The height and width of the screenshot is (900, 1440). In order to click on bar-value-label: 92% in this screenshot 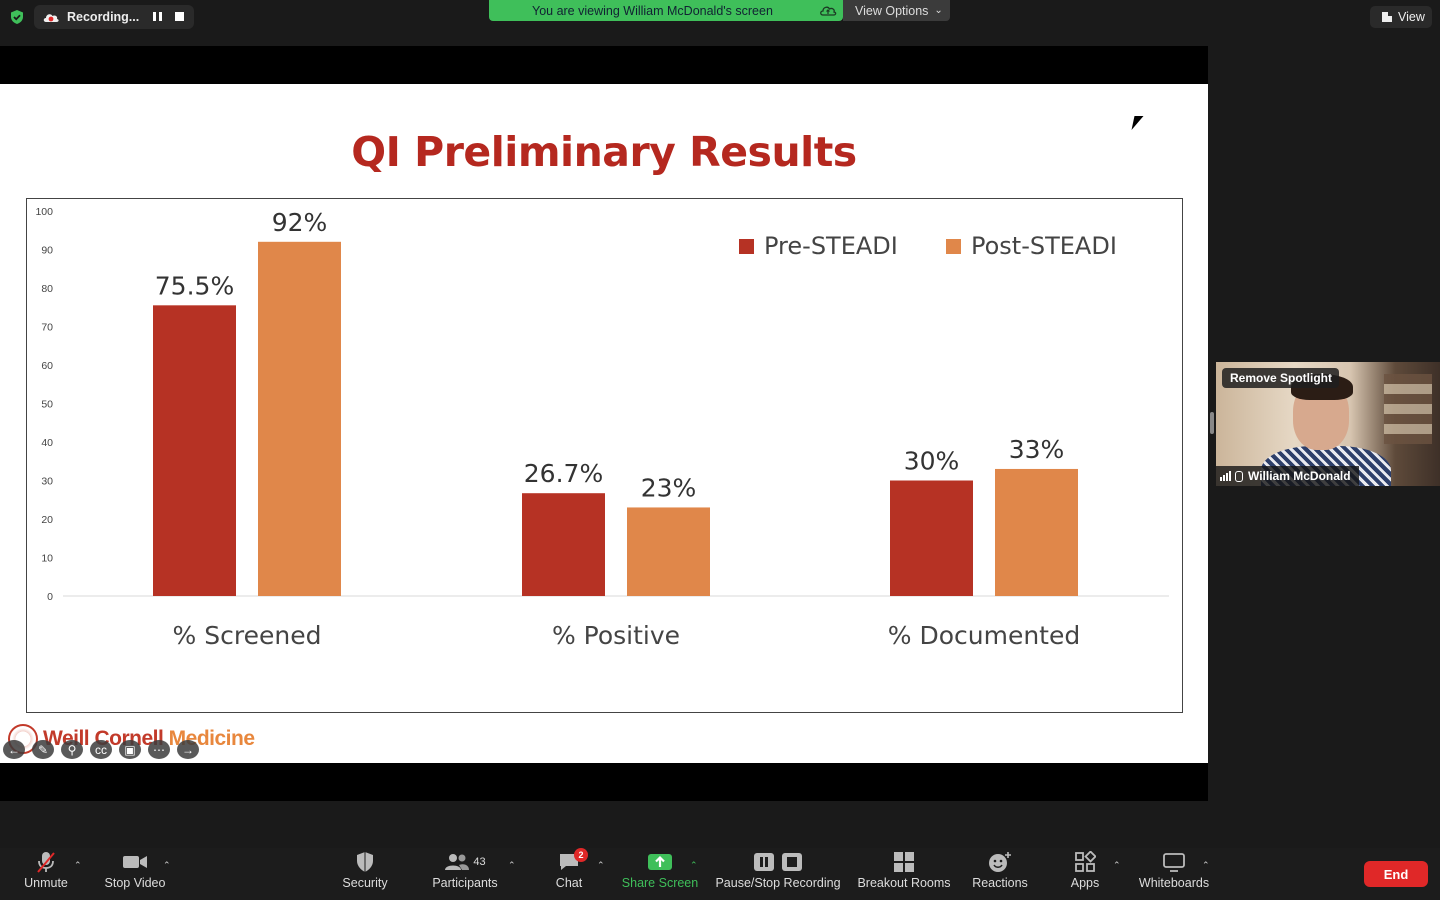, I will do `click(300, 222)`.